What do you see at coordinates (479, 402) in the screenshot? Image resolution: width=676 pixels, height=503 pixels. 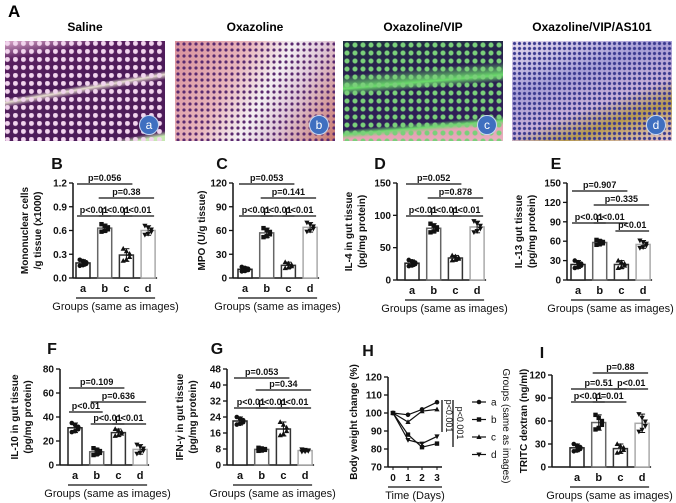 I see `legend-marker-a` at bounding box center [479, 402].